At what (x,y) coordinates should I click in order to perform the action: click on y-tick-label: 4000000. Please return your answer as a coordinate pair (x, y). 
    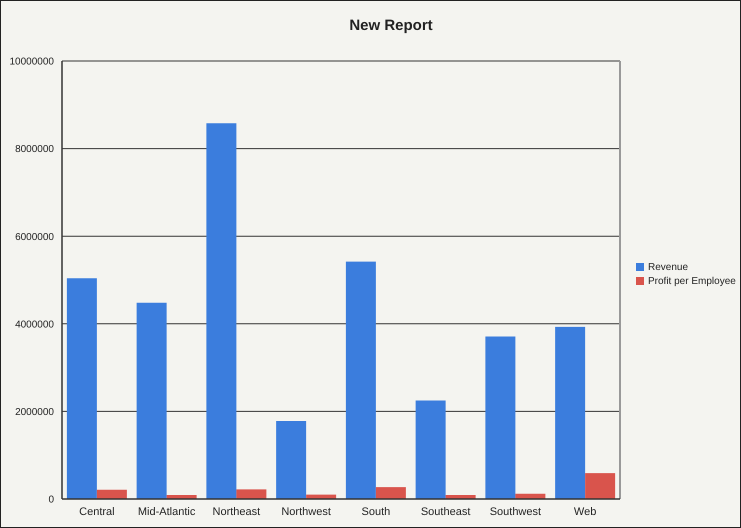
    Looking at the image, I should click on (34, 324).